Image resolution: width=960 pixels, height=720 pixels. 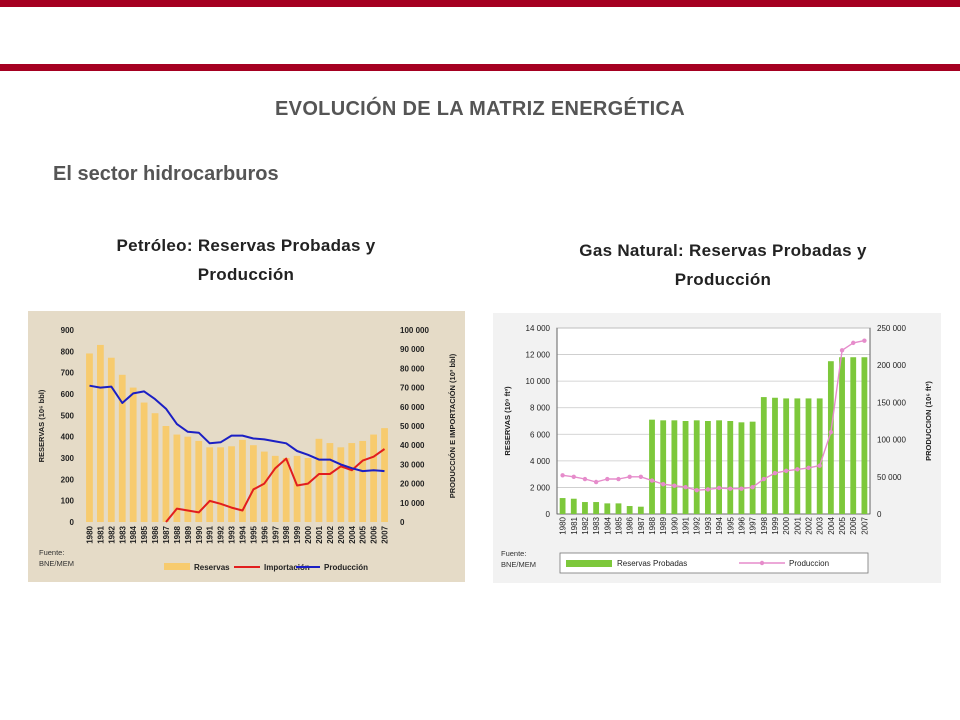 What do you see at coordinates (242, 534) in the screenshot?
I see `x-tick-label: 1994` at bounding box center [242, 534].